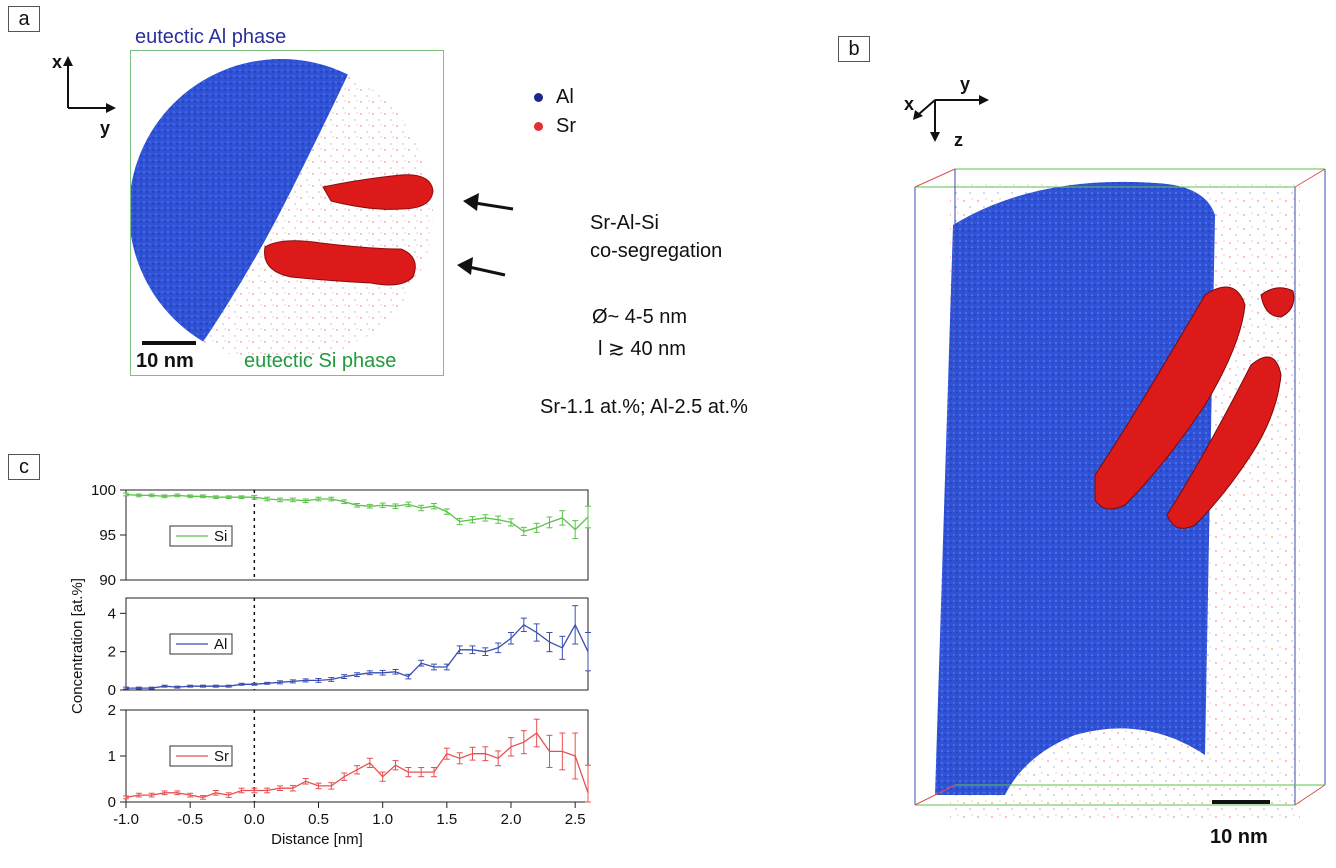 The height and width of the screenshot is (868, 1336). What do you see at coordinates (24, 19) in the screenshot?
I see `panel-label-a: a` at bounding box center [24, 19].